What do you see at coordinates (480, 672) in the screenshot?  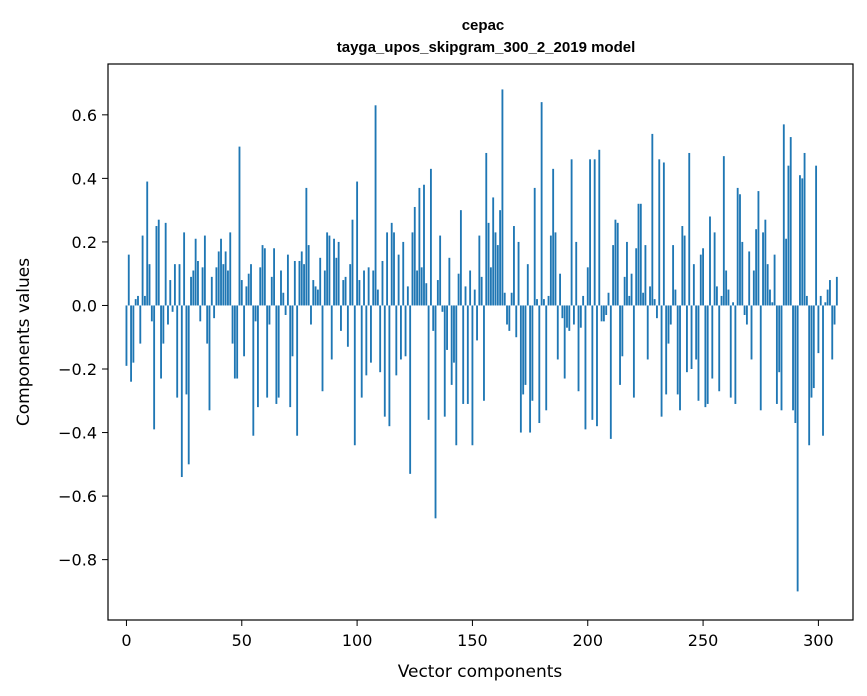 I see `x-axis-label: Vector components` at bounding box center [480, 672].